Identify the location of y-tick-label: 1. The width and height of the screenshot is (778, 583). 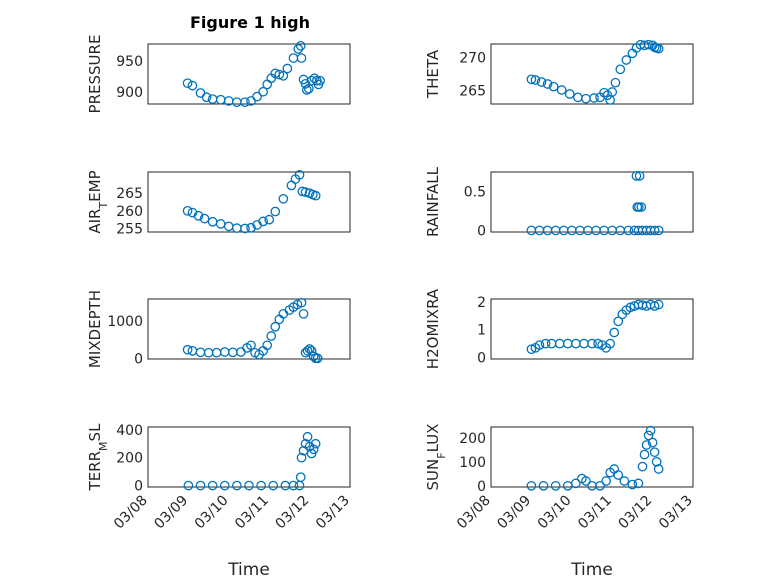
(481, 331).